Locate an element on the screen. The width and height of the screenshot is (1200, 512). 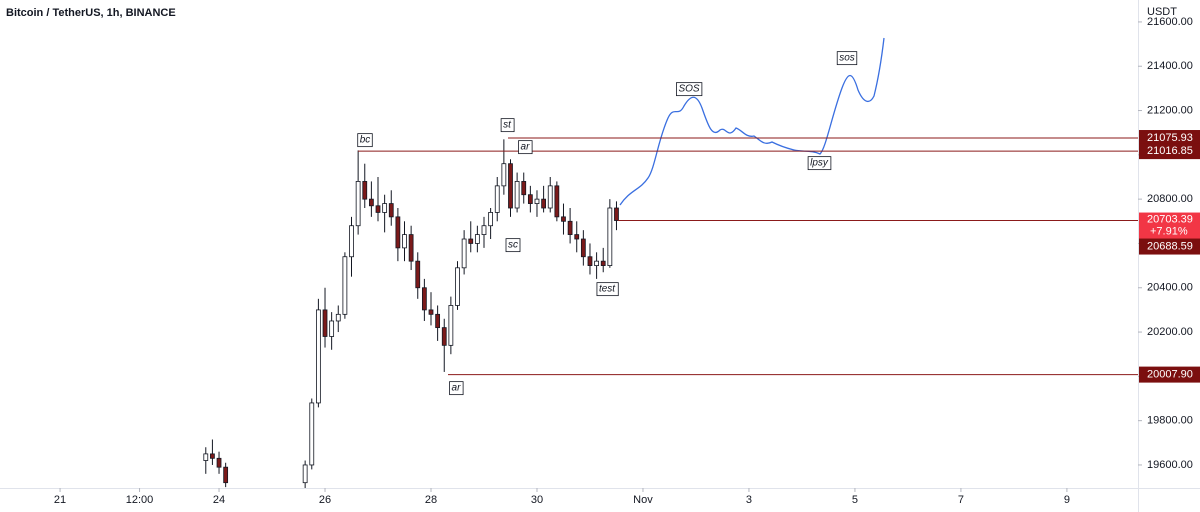
annotation: bc is located at coordinates (365, 140).